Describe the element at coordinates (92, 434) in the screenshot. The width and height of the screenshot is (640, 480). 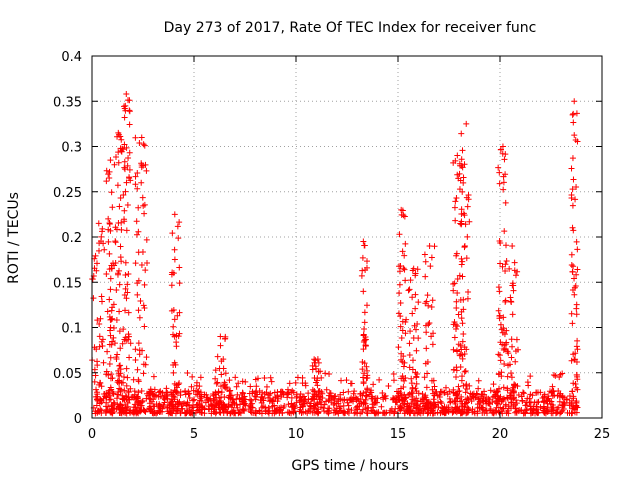
I see `x-tick-label: 0` at that location.